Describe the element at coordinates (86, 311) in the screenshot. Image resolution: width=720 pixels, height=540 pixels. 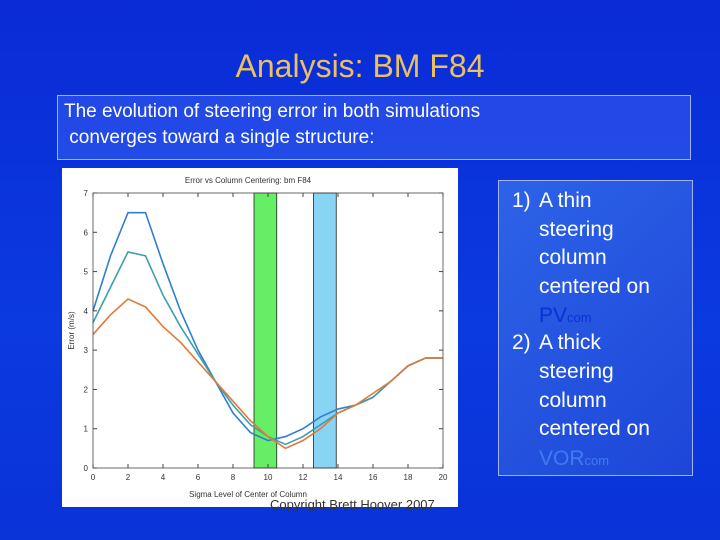
I see `y-tick-label: 4` at that location.